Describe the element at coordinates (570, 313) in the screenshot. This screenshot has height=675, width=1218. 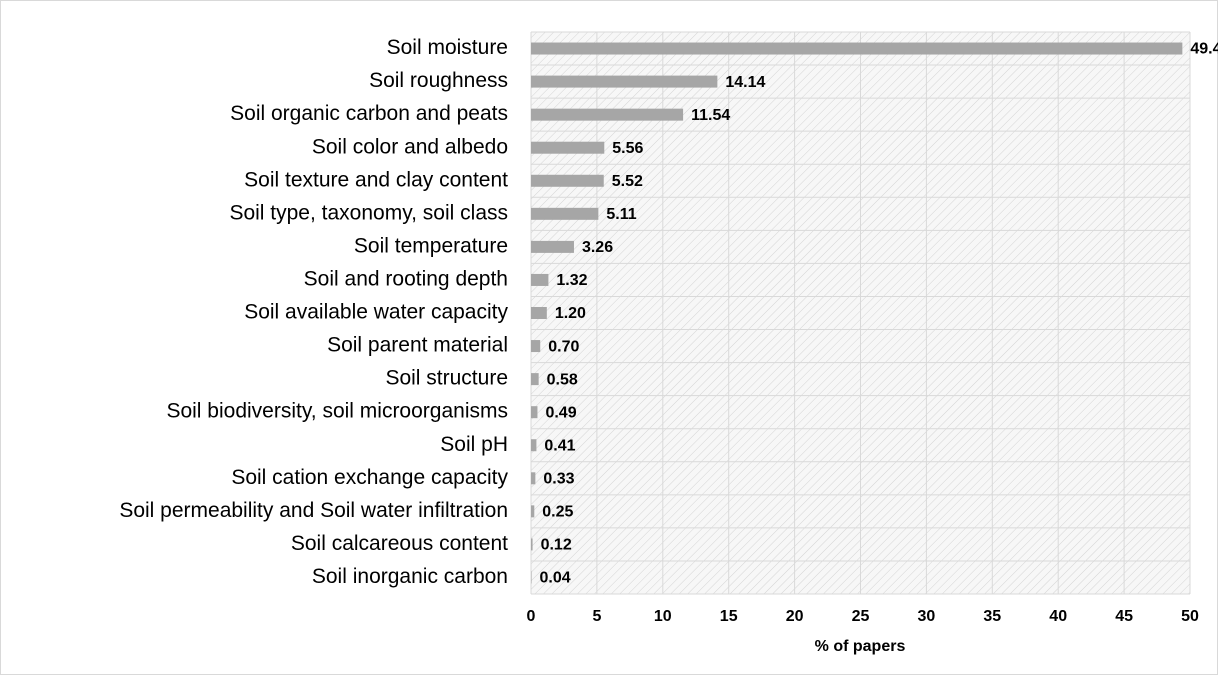
I see `value-label: 1.20` at that location.